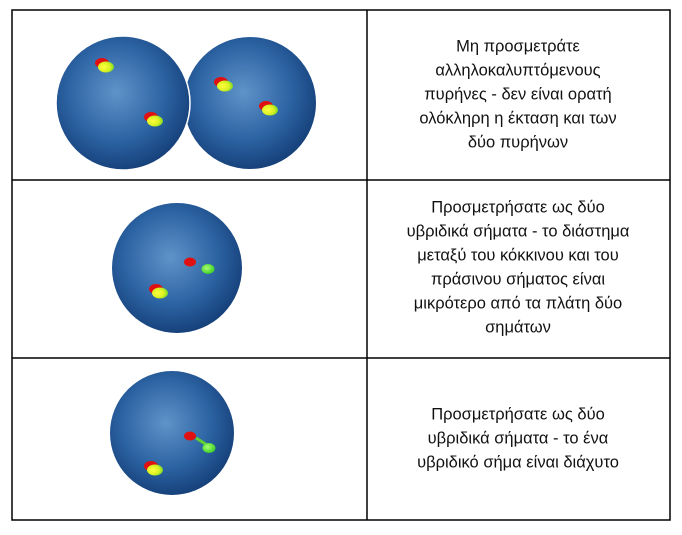 The width and height of the screenshot is (682, 535). What do you see at coordinates (517, 70) in the screenshot?
I see `description-line: αλληλοκαλυπτόμενους` at bounding box center [517, 70].